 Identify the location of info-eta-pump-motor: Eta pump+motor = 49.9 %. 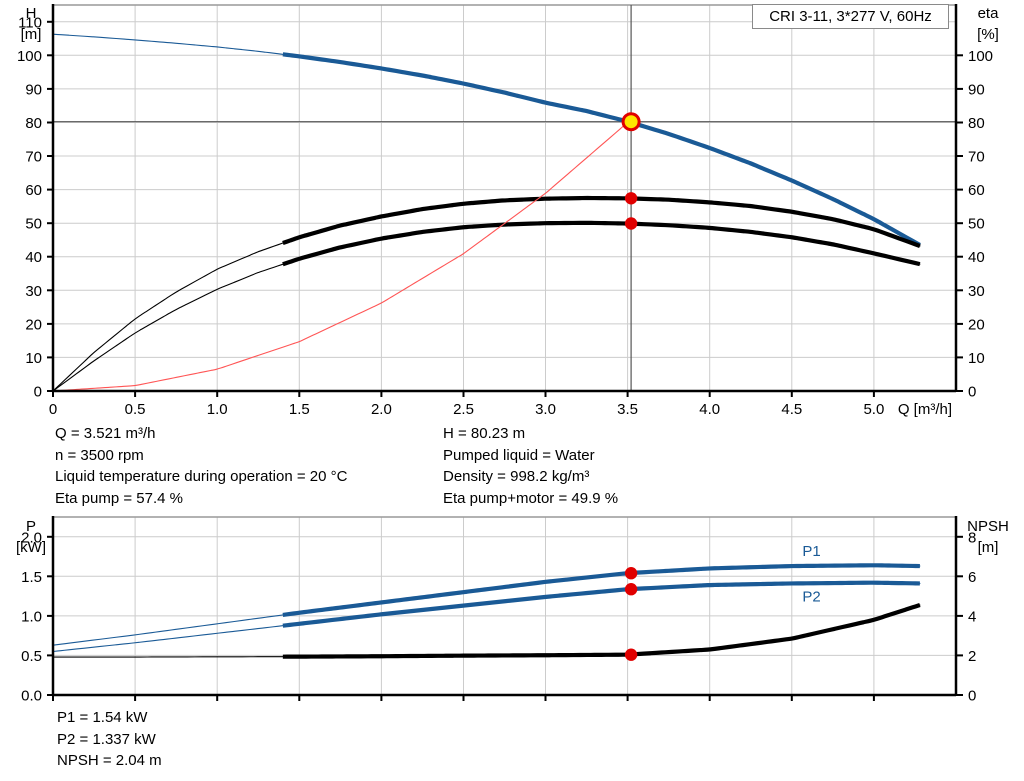
(531, 498).